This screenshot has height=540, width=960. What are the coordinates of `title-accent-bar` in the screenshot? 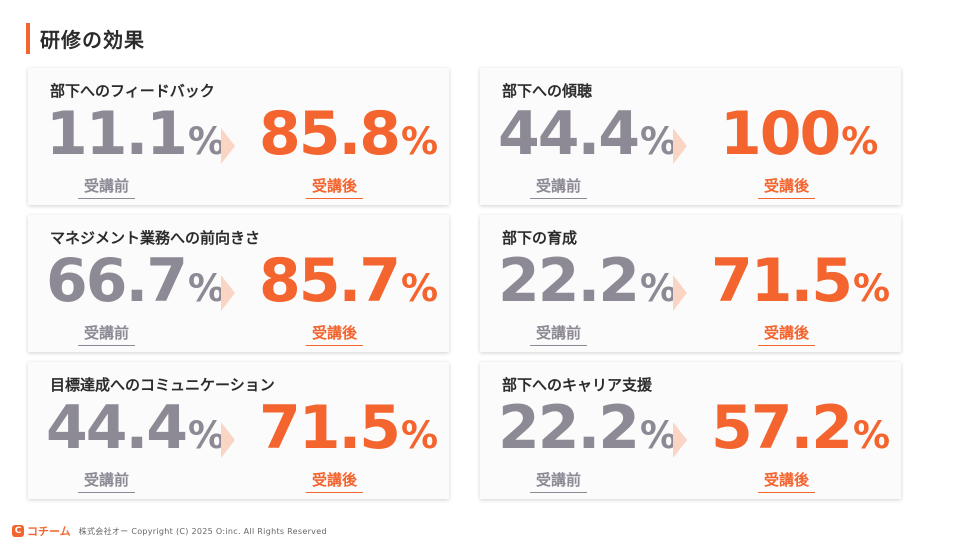 It's located at (28, 38).